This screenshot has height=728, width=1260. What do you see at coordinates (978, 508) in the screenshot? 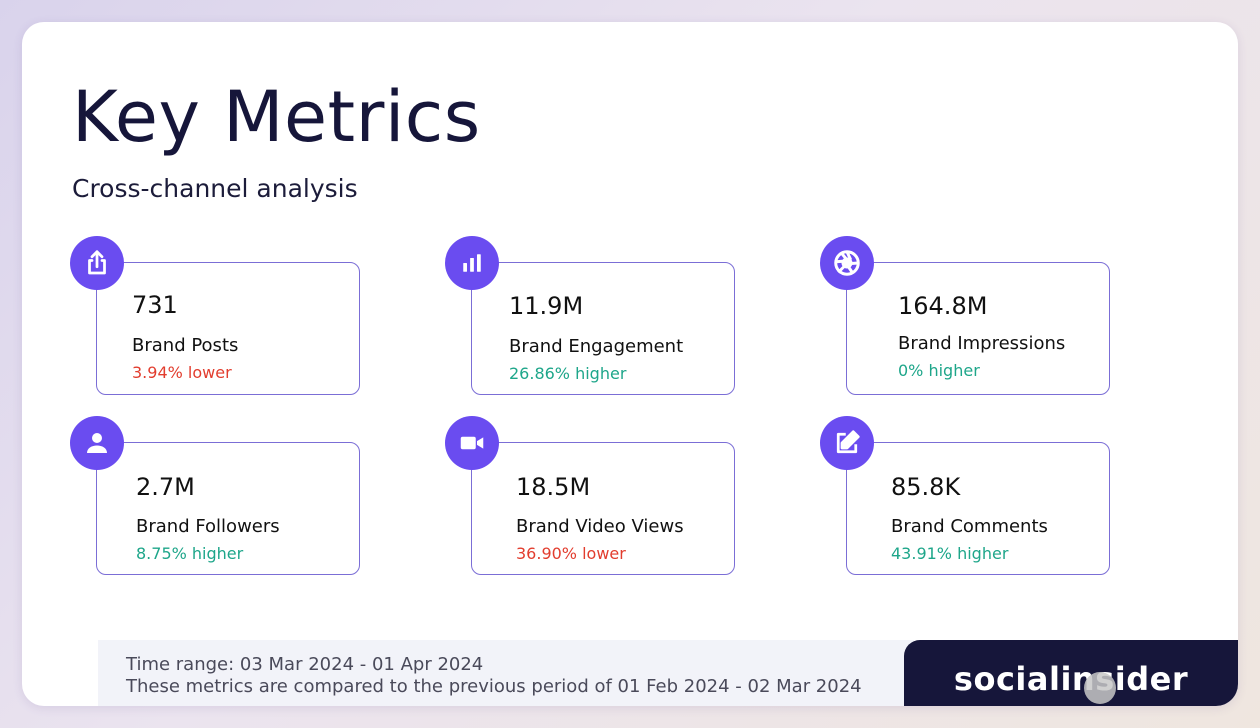
I see `metric-card-brand-comments: 85.8K Brand Comments 43.91% higher` at bounding box center [978, 508].